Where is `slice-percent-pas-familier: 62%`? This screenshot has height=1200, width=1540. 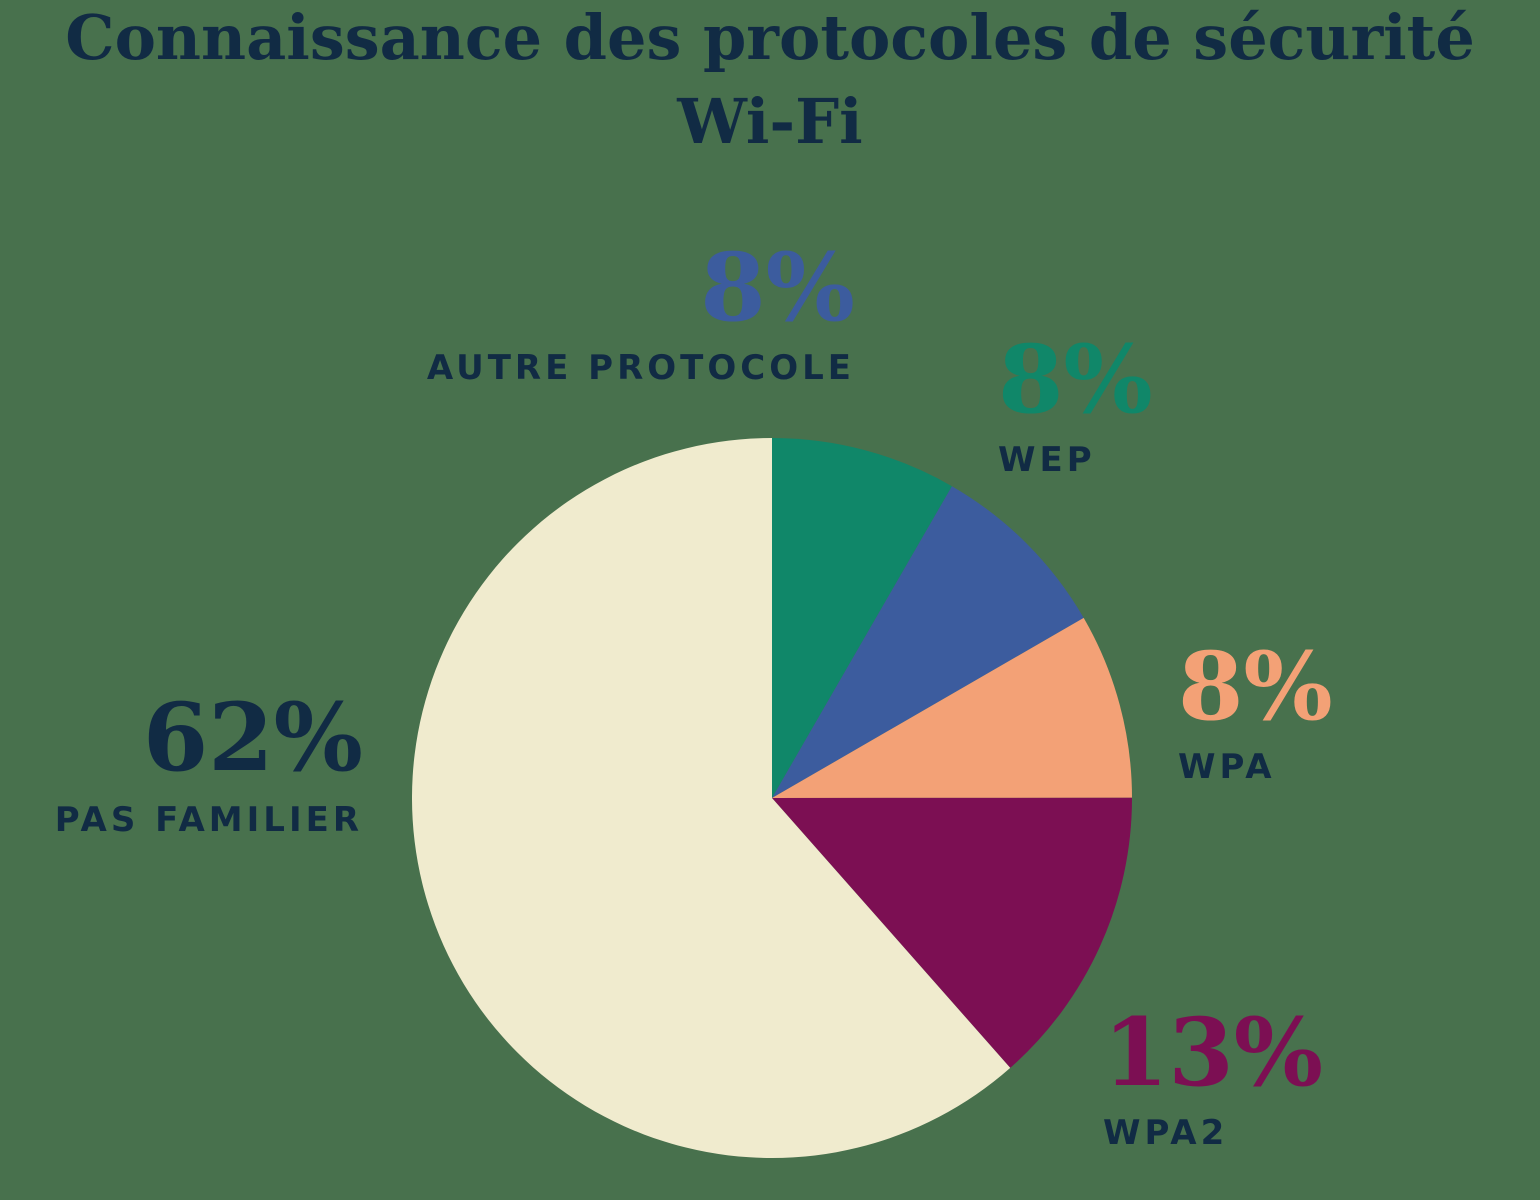 slice-percent-pas-familier: 62% is located at coordinates (252, 738).